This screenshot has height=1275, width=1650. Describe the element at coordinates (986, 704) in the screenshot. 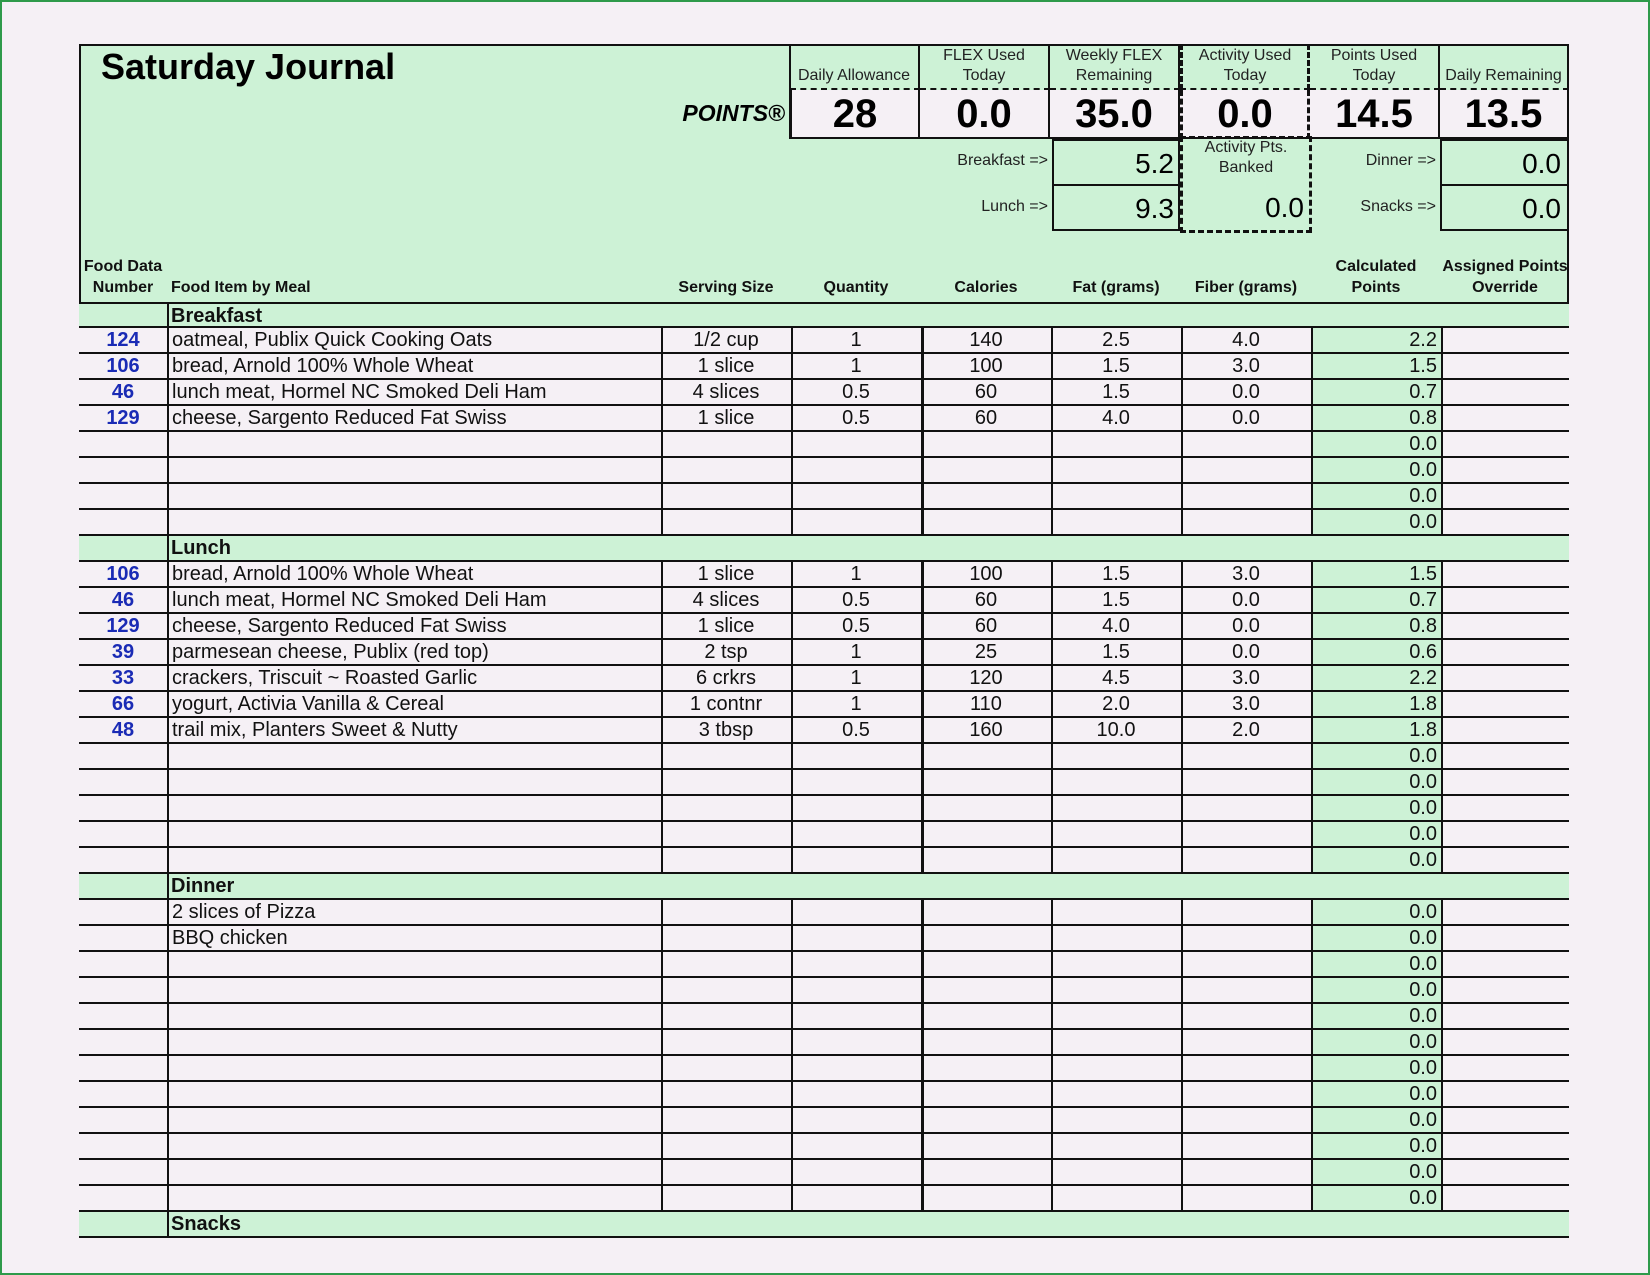

I see `calories-cell: 110` at that location.